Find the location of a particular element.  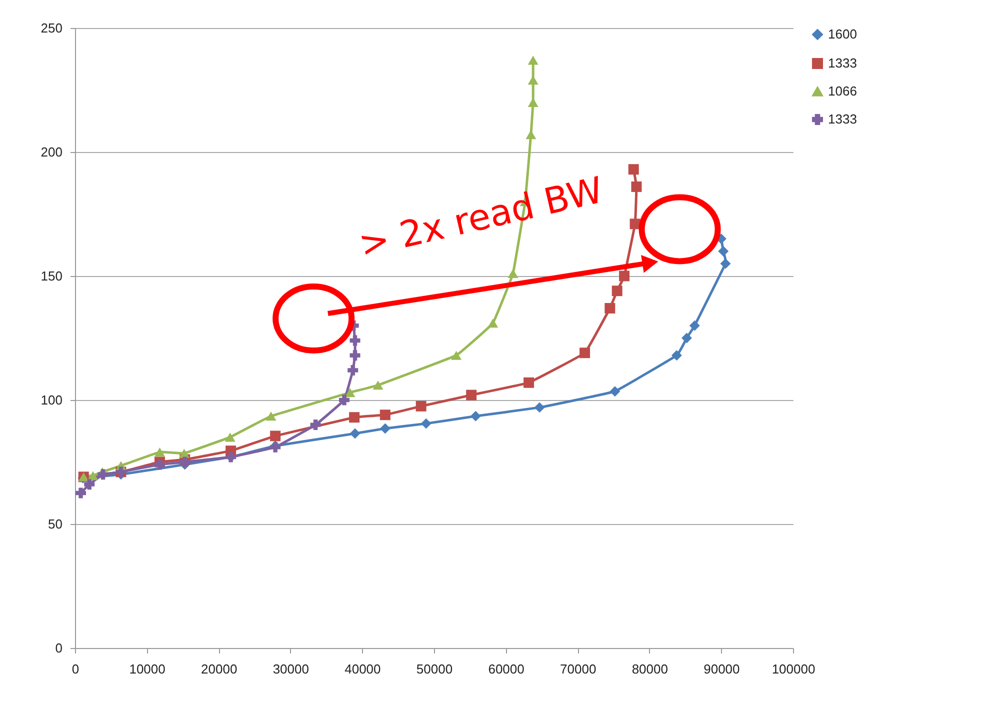

y-tick-label: 50 is located at coordinates (55, 524).